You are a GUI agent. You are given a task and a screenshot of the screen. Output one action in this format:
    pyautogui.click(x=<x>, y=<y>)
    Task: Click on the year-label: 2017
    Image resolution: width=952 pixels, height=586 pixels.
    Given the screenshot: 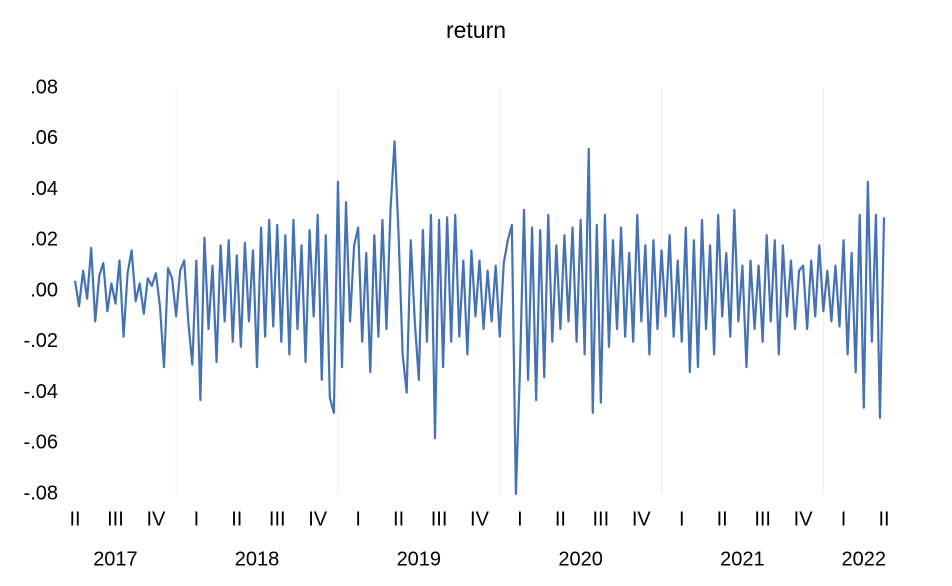 What is the action you would take?
    pyautogui.click(x=115, y=559)
    